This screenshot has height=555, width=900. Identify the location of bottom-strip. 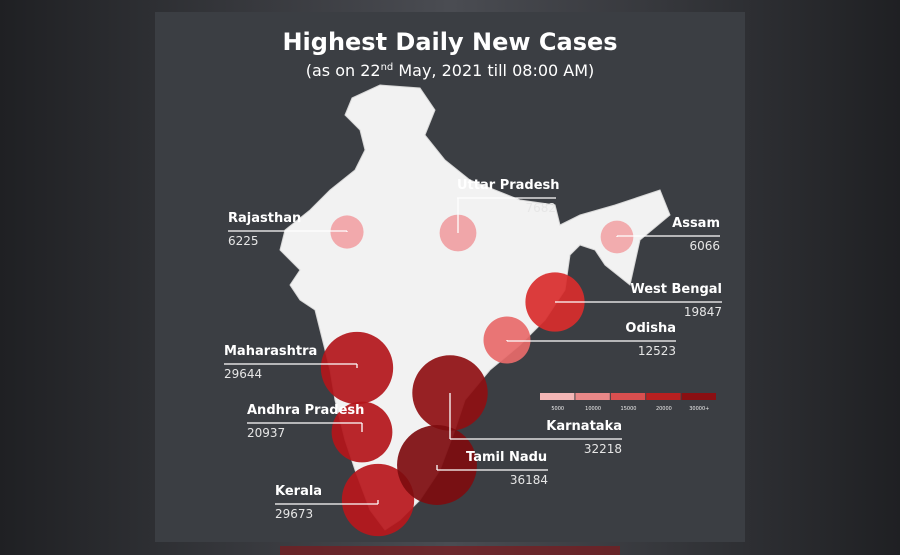
(450, 550).